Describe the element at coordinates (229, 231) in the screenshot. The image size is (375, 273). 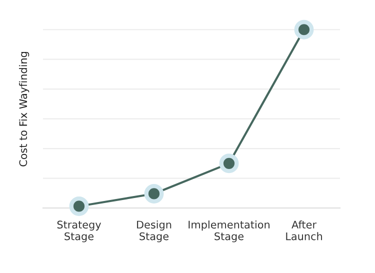
I see `x-tick-label: Implementation Stage` at that location.